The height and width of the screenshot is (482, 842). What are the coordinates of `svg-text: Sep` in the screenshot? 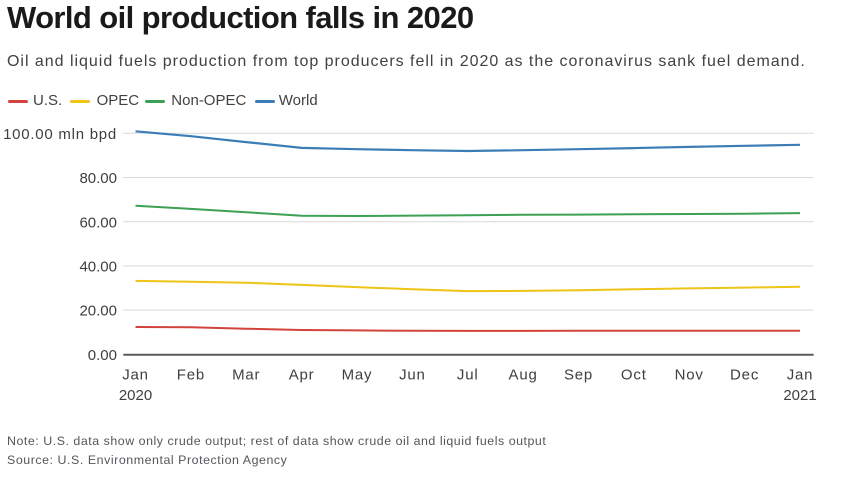 It's located at (578, 374).